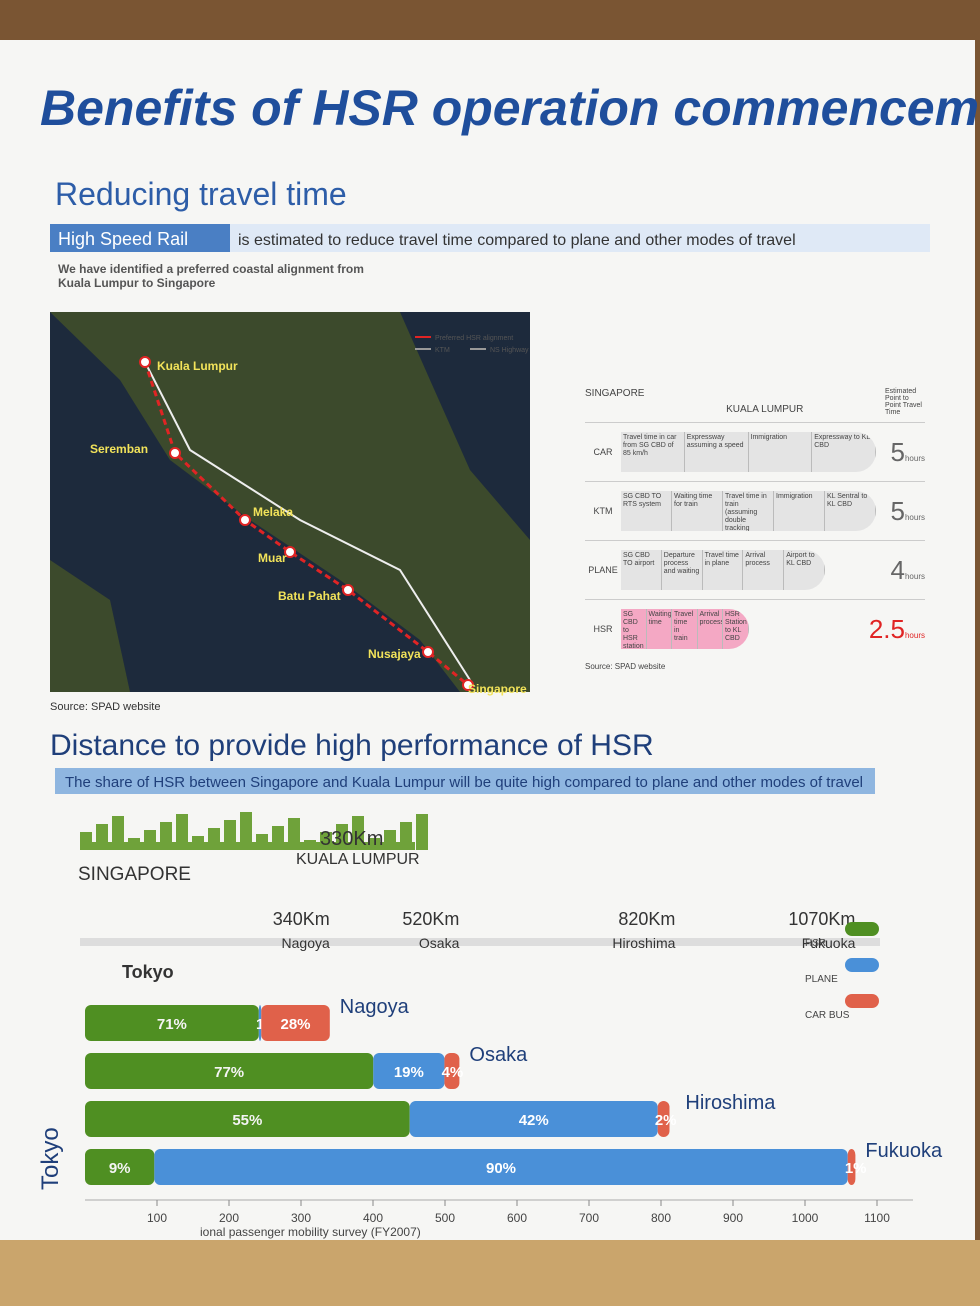  Describe the element at coordinates (358, 859) in the screenshot. I see `kl: KUALA LUMPUR` at that location.